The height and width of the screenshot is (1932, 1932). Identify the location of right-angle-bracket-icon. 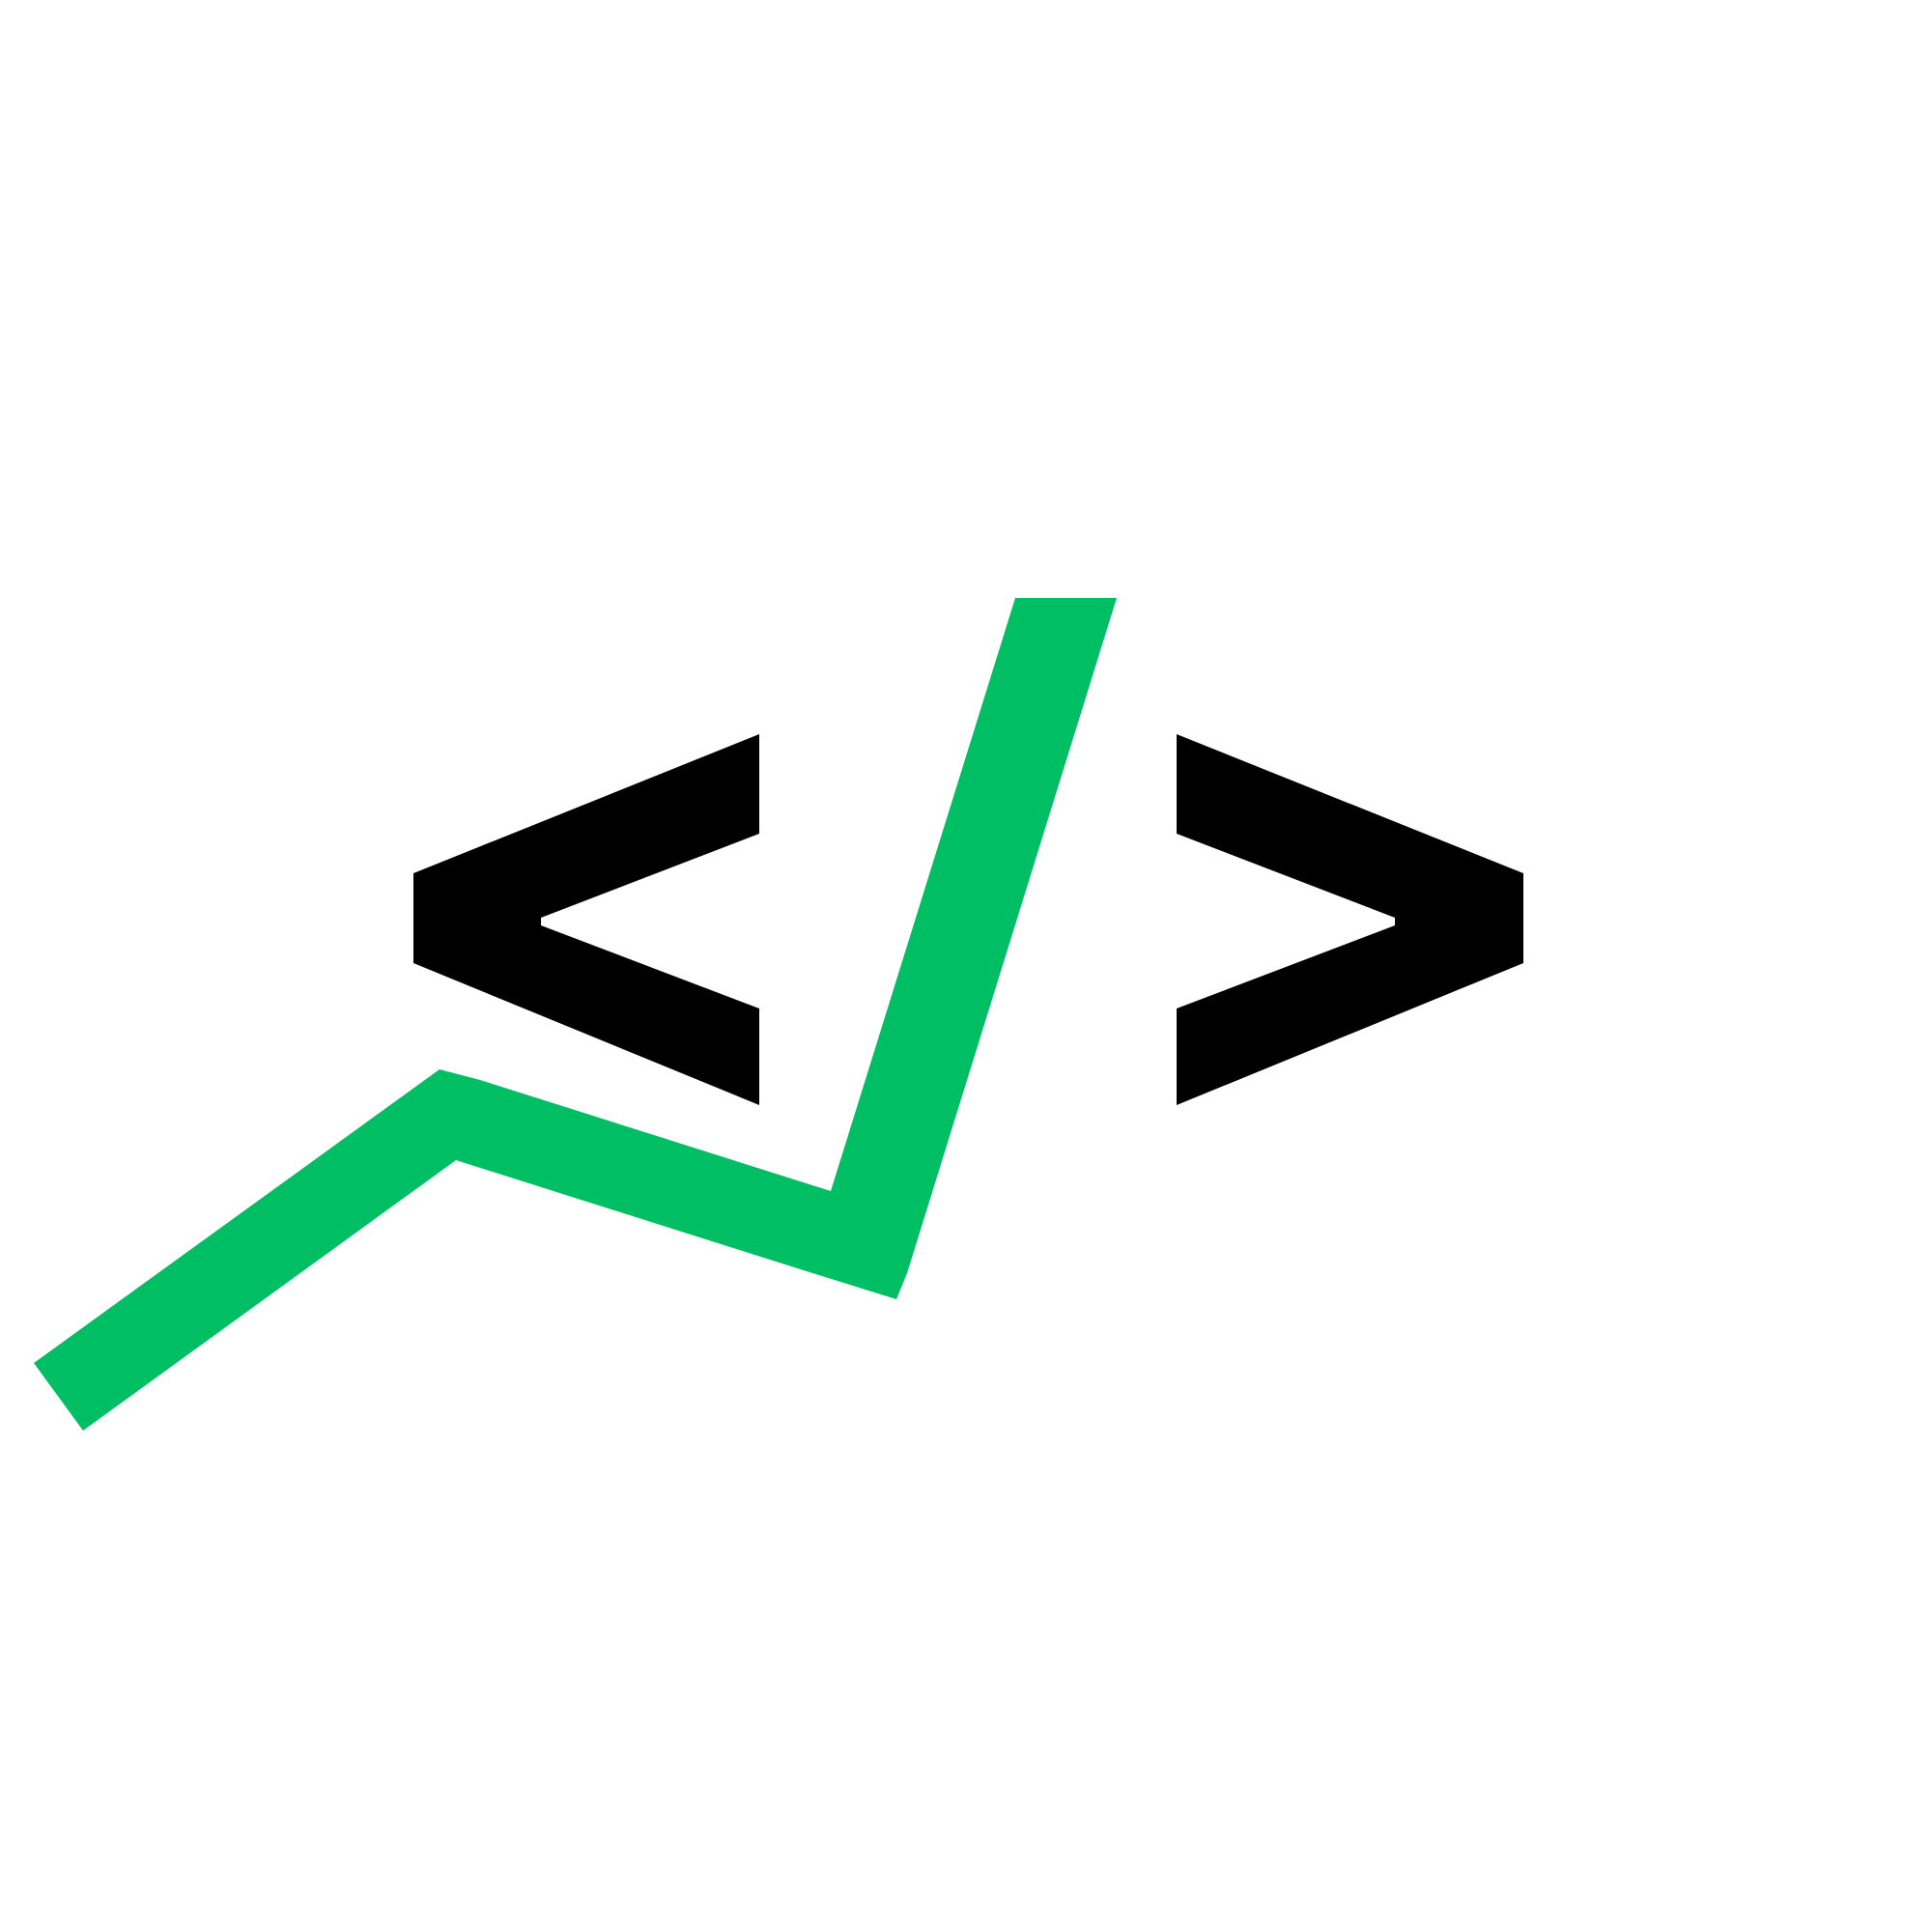
(1350, 919).